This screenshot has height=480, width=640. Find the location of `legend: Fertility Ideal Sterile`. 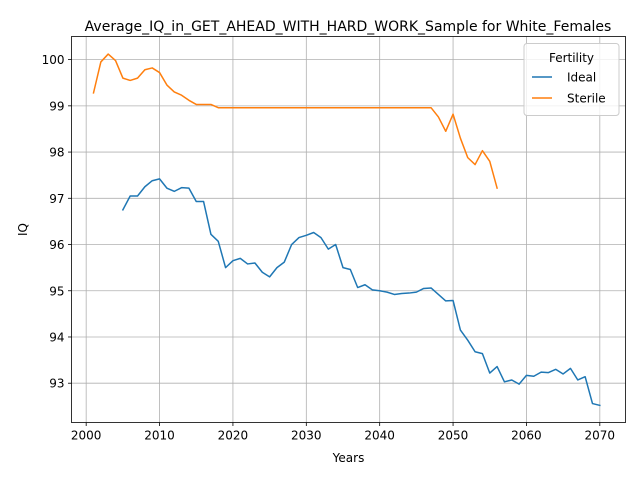

legend: Fertility Ideal Sterile is located at coordinates (571, 79).